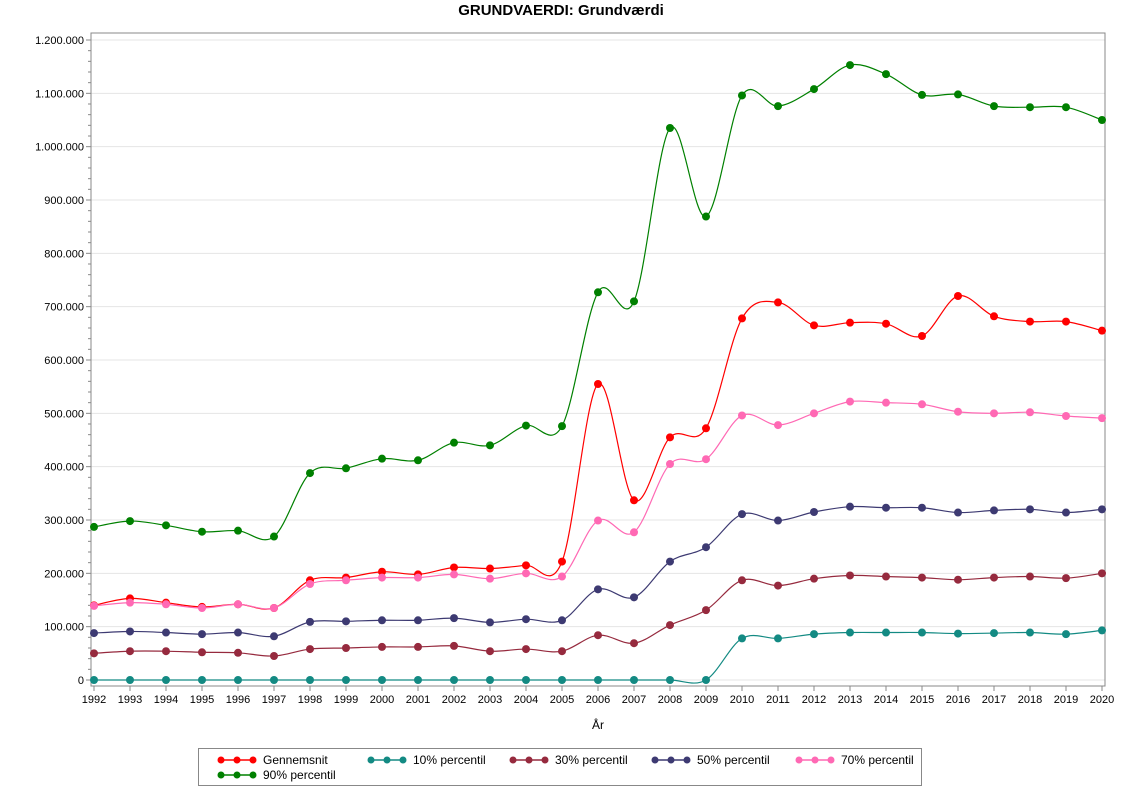 The image size is (1122, 793). What do you see at coordinates (591, 760) in the screenshot?
I see `legend-label: 30% percentil` at bounding box center [591, 760].